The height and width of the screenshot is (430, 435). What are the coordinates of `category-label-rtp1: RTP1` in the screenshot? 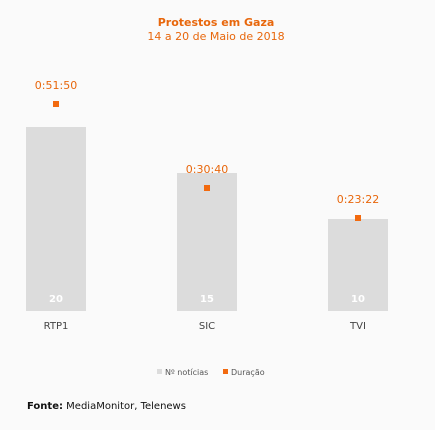 It's located at (56, 326).